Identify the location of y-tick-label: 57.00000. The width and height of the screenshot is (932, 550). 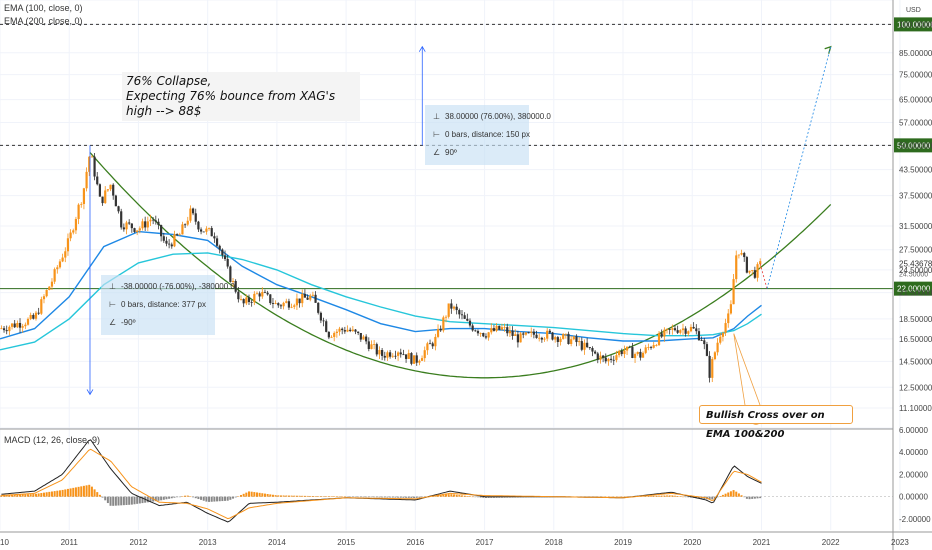
(915, 122).